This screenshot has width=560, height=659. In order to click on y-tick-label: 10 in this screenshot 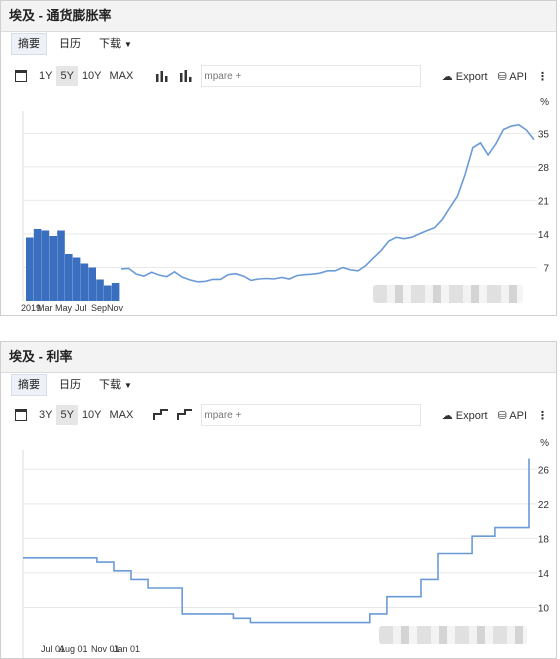, I will do `click(544, 608)`.